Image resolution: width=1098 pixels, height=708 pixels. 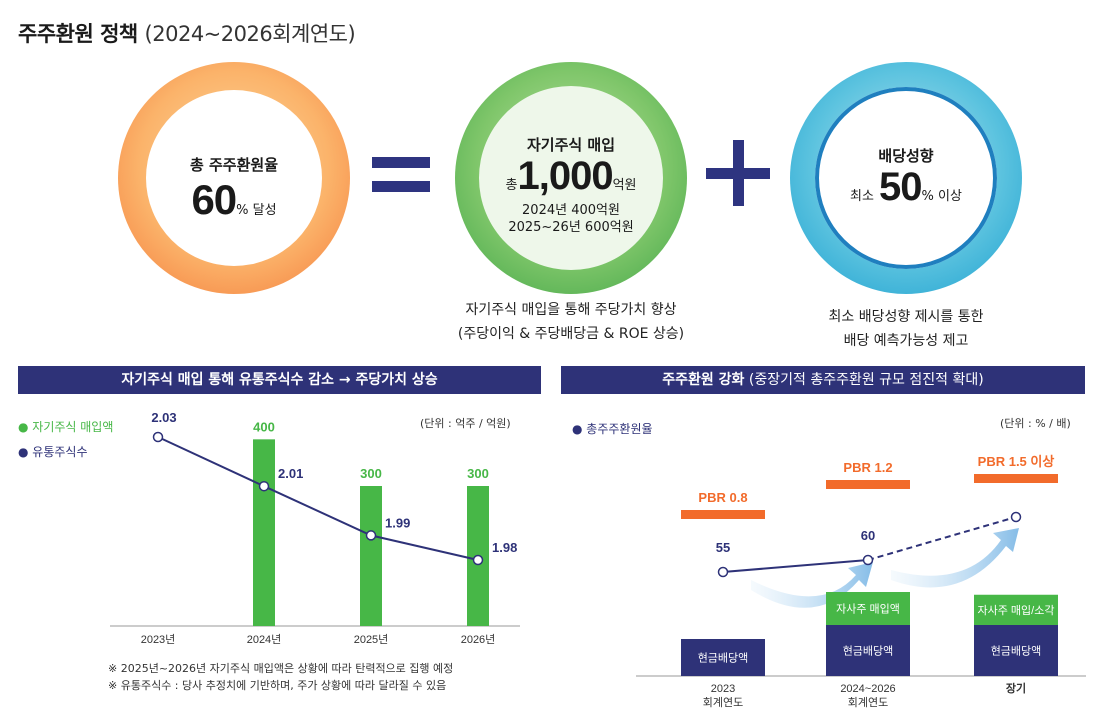 I want to click on legend-buyback-label: 자기주식 매입액, so click(x=73, y=427).